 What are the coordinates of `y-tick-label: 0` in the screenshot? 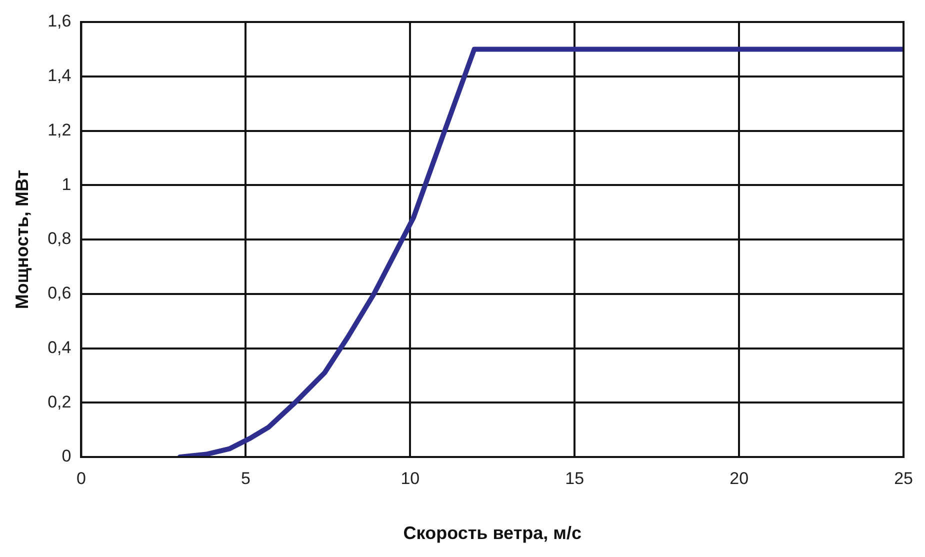 It's located at (67, 456).